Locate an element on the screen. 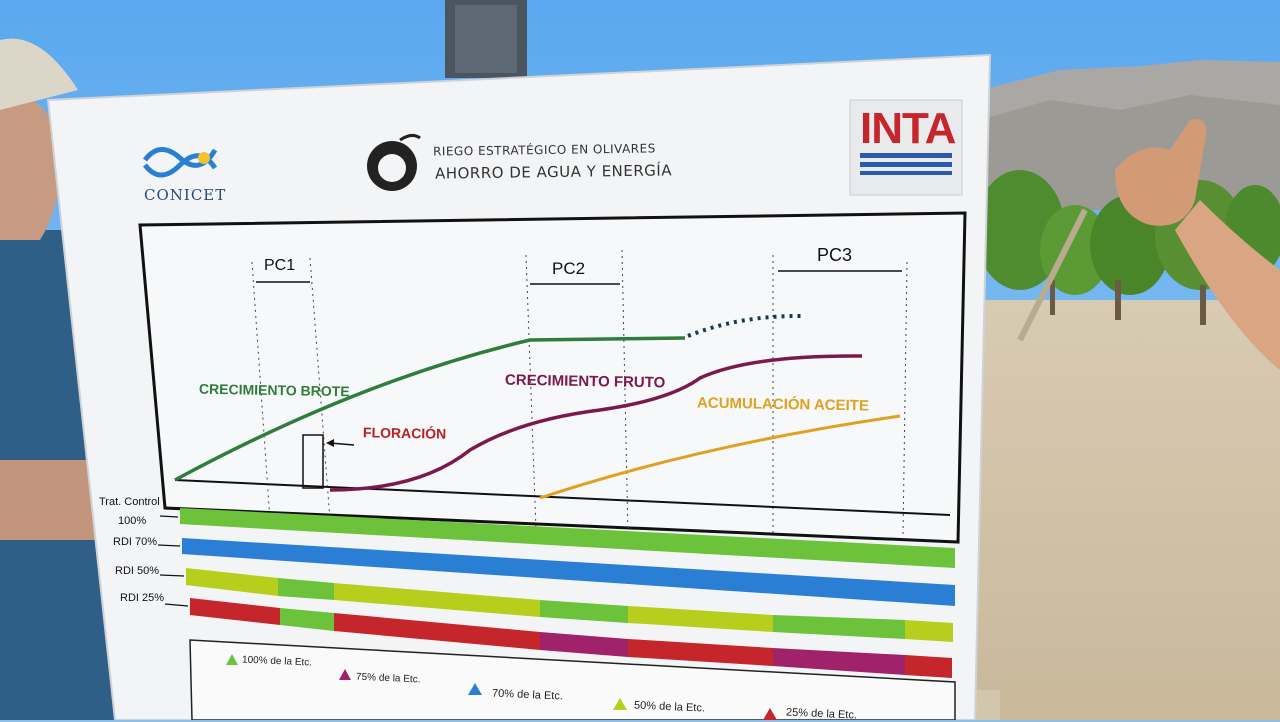  olive-project-logo is located at coordinates (394, 162).